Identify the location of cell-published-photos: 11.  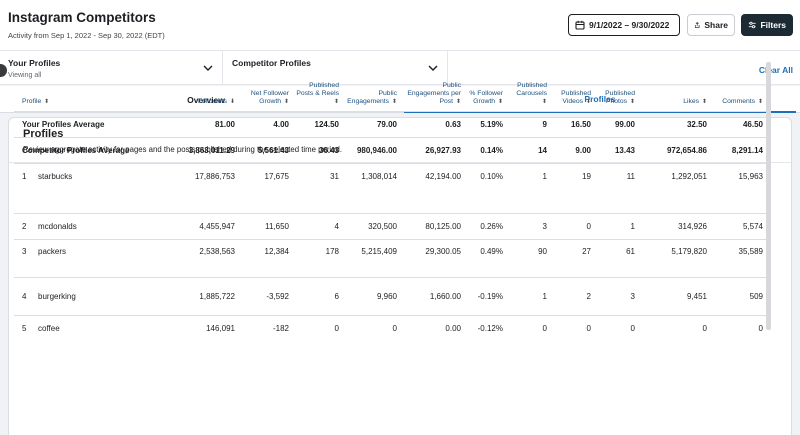
(616, 187).